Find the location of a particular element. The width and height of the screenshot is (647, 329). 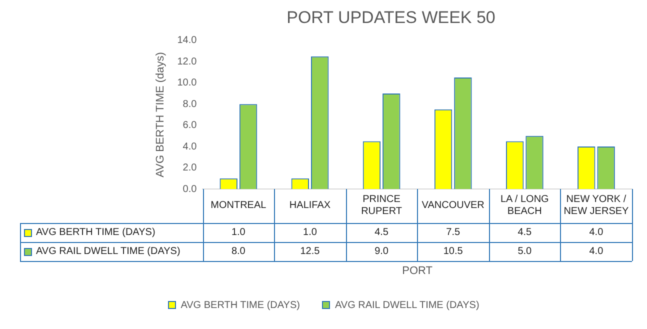

y-tick-label: 14.0 is located at coordinates (187, 40).